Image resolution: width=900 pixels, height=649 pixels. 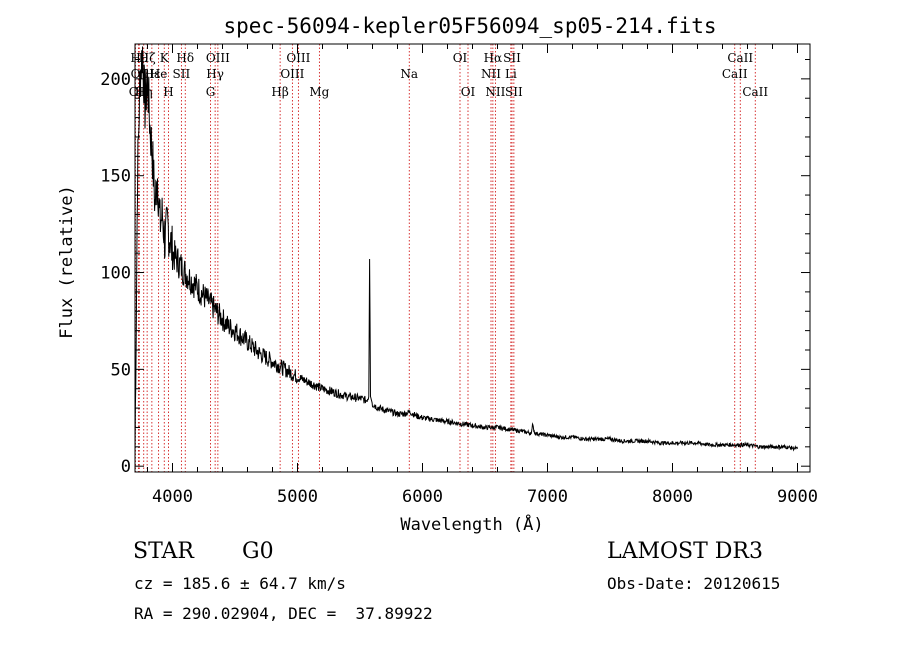 I want to click on coordinates-text: RA = 290.02904, DEC = 37.89922, so click(x=283, y=613).